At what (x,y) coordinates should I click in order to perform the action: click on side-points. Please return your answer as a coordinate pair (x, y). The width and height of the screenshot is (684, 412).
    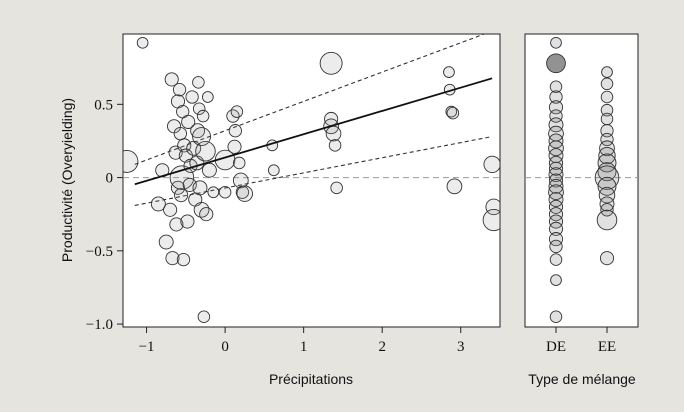
    Looking at the image, I should click on (583, 179).